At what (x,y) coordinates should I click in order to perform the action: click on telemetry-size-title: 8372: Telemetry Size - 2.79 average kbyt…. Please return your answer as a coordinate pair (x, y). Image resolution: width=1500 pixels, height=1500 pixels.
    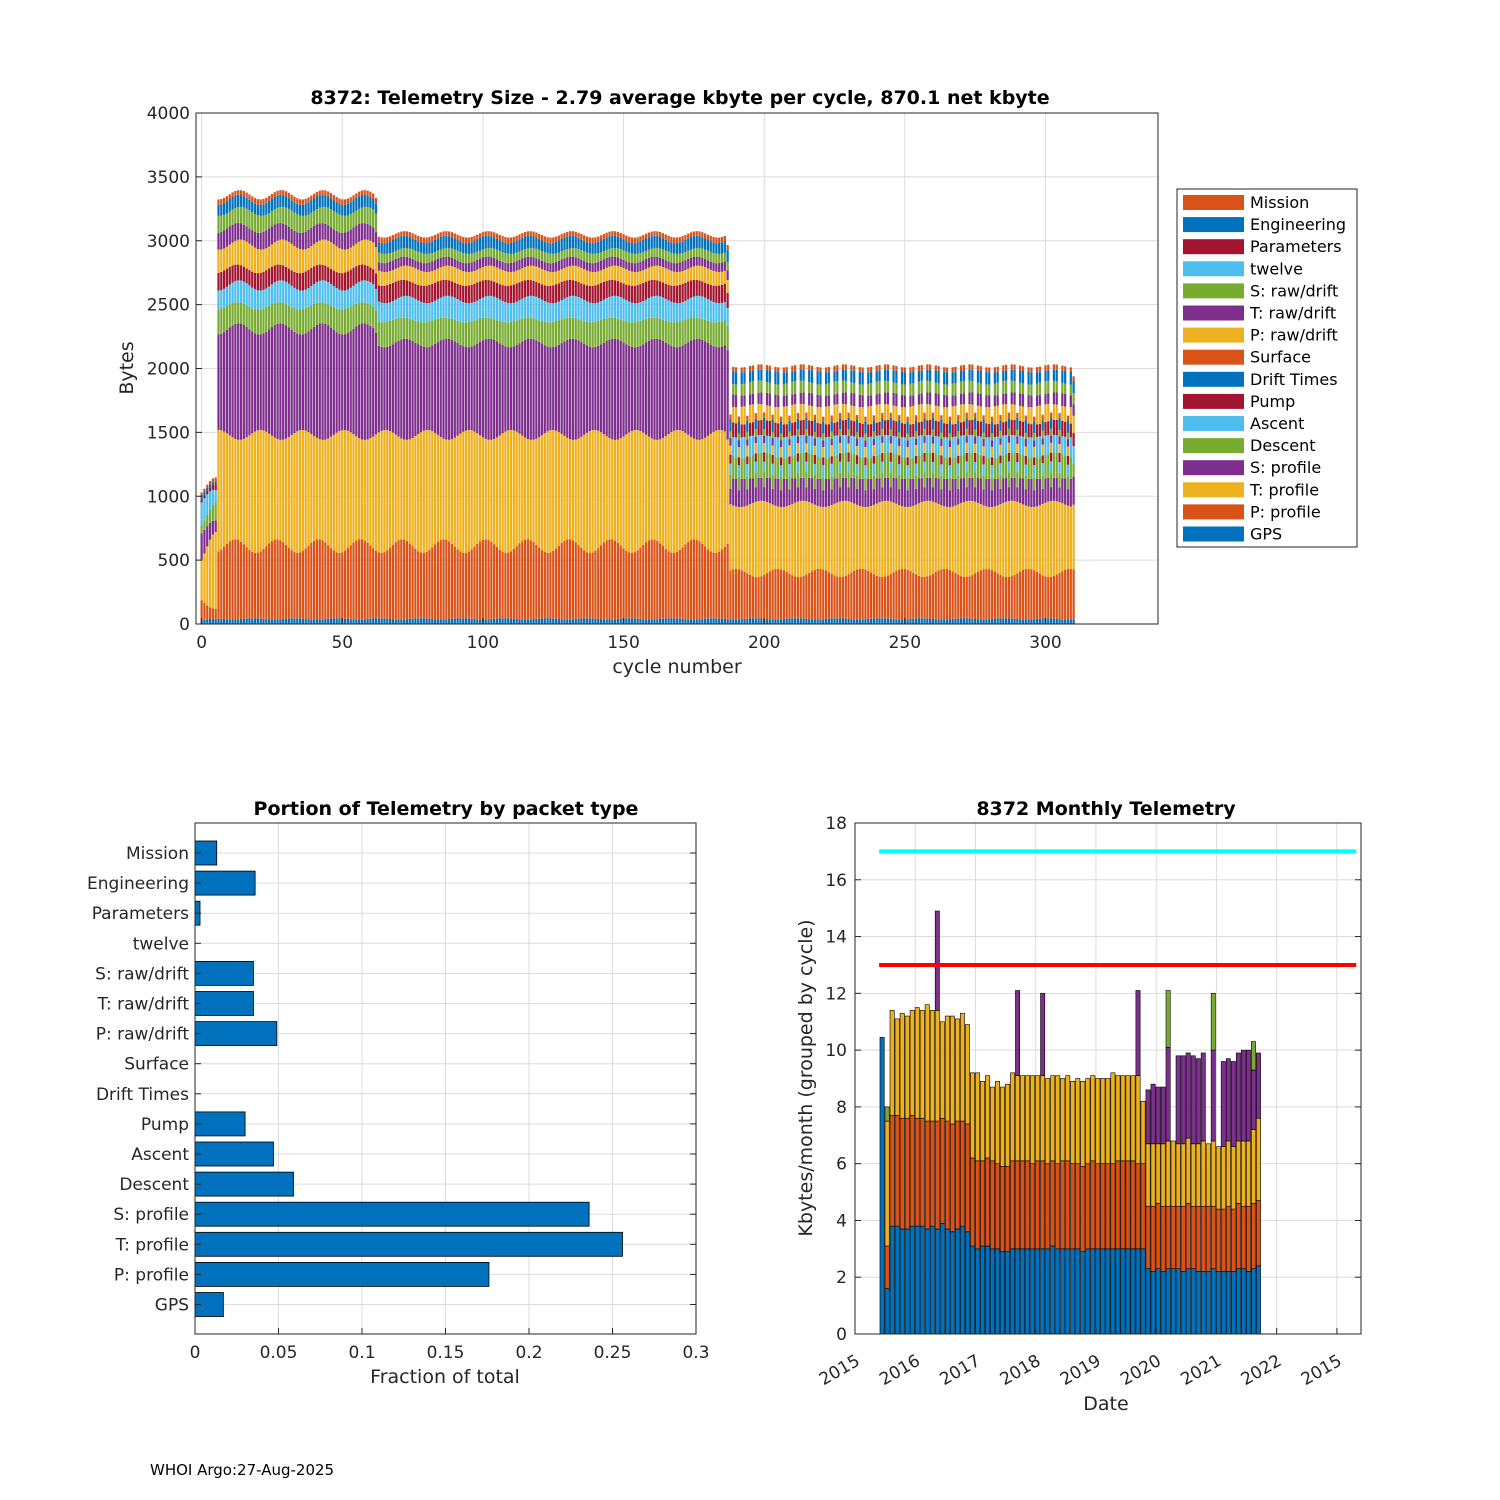
    Looking at the image, I should click on (679, 98).